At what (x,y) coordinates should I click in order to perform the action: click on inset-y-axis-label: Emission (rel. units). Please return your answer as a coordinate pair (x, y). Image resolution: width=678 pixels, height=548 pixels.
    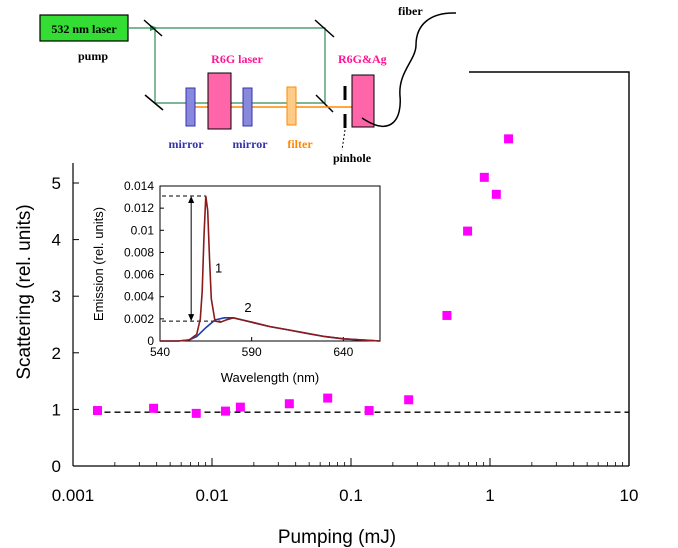
    Looking at the image, I should click on (98, 264).